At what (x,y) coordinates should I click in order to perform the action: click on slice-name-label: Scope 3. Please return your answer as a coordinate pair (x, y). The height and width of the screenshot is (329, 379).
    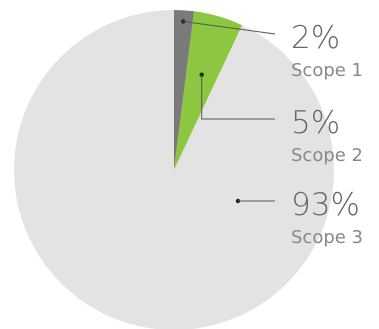
    Looking at the image, I should click on (327, 237).